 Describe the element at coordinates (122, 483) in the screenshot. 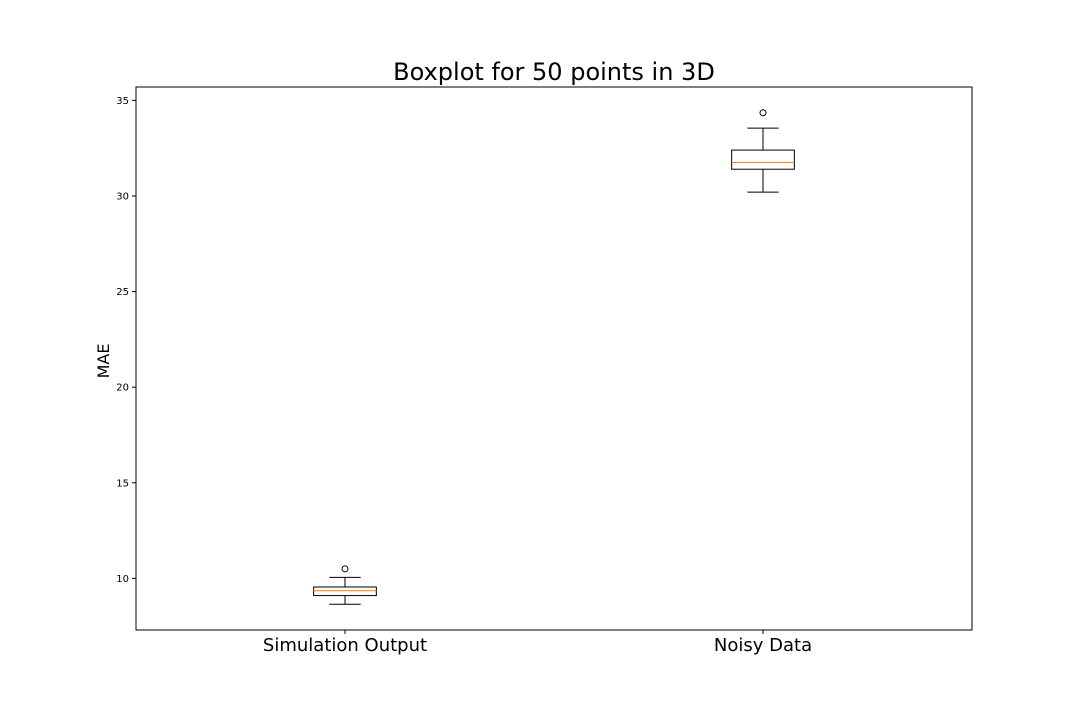

I see `y-tick-label: 15` at that location.